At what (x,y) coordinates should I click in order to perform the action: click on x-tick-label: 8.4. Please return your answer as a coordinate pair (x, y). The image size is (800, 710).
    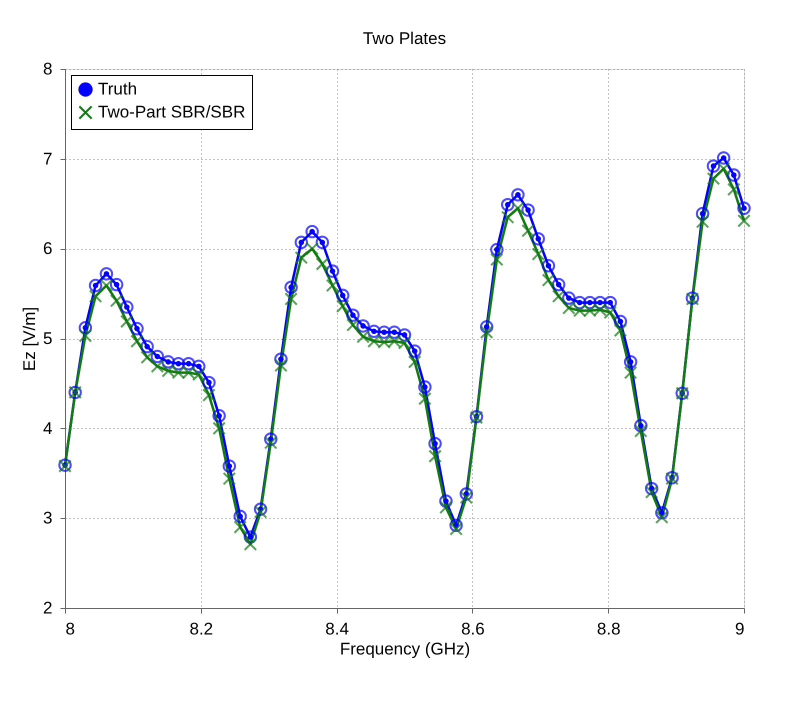
    Looking at the image, I should click on (337, 629).